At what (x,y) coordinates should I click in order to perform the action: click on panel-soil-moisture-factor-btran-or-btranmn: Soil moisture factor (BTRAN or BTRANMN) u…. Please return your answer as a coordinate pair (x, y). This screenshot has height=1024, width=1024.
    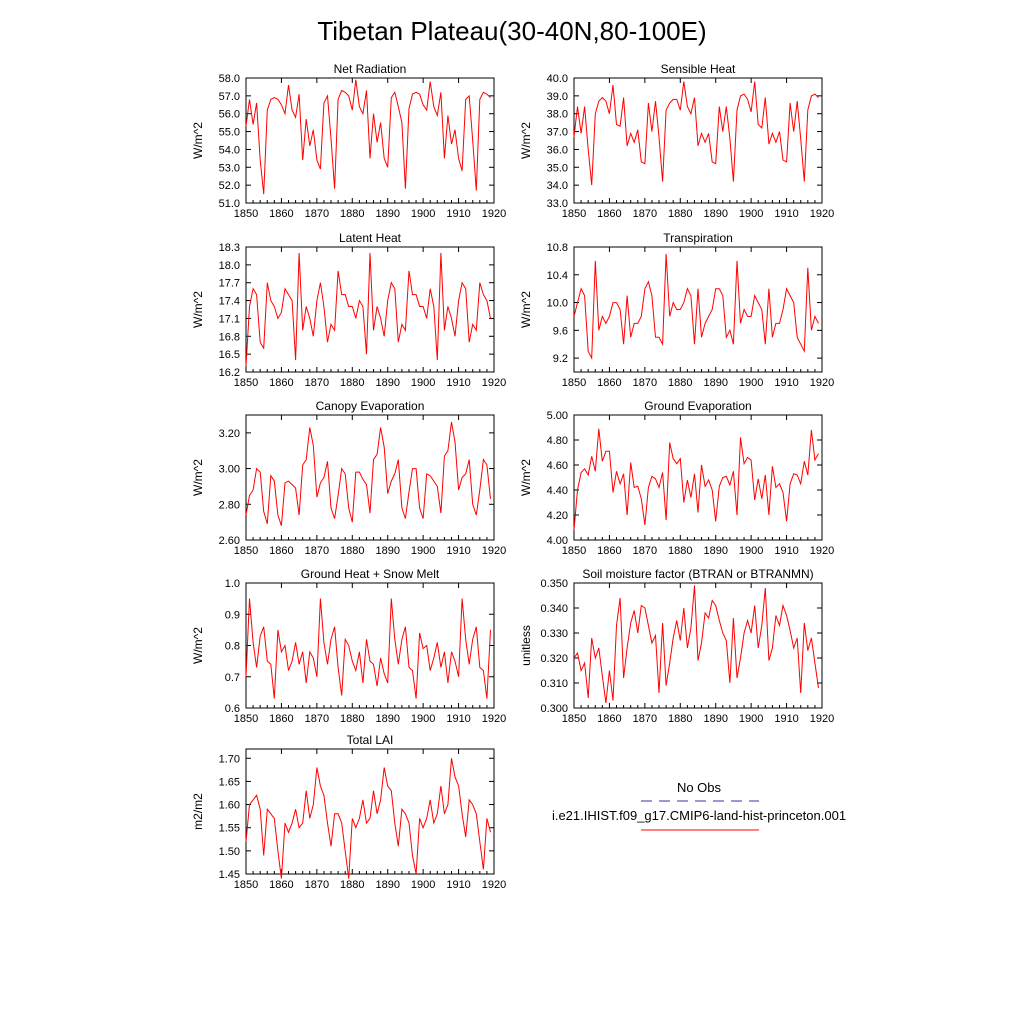
    Looking at the image, I should click on (676, 646).